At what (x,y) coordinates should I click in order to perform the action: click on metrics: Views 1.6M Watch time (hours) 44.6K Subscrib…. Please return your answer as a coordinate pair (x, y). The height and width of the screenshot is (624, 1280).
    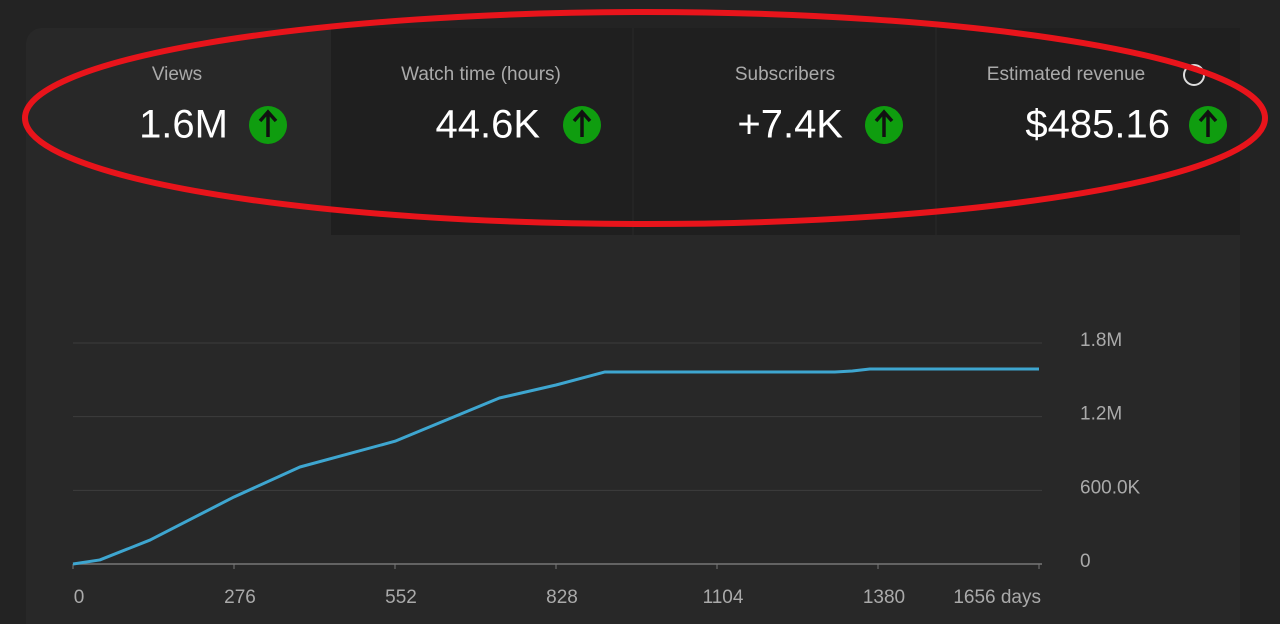
    Looking at the image, I should click on (683, 105).